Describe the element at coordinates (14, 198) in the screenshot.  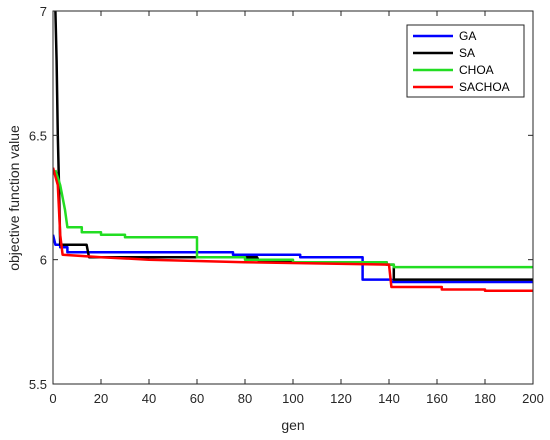
I see `y-axis-label: objective function value` at that location.